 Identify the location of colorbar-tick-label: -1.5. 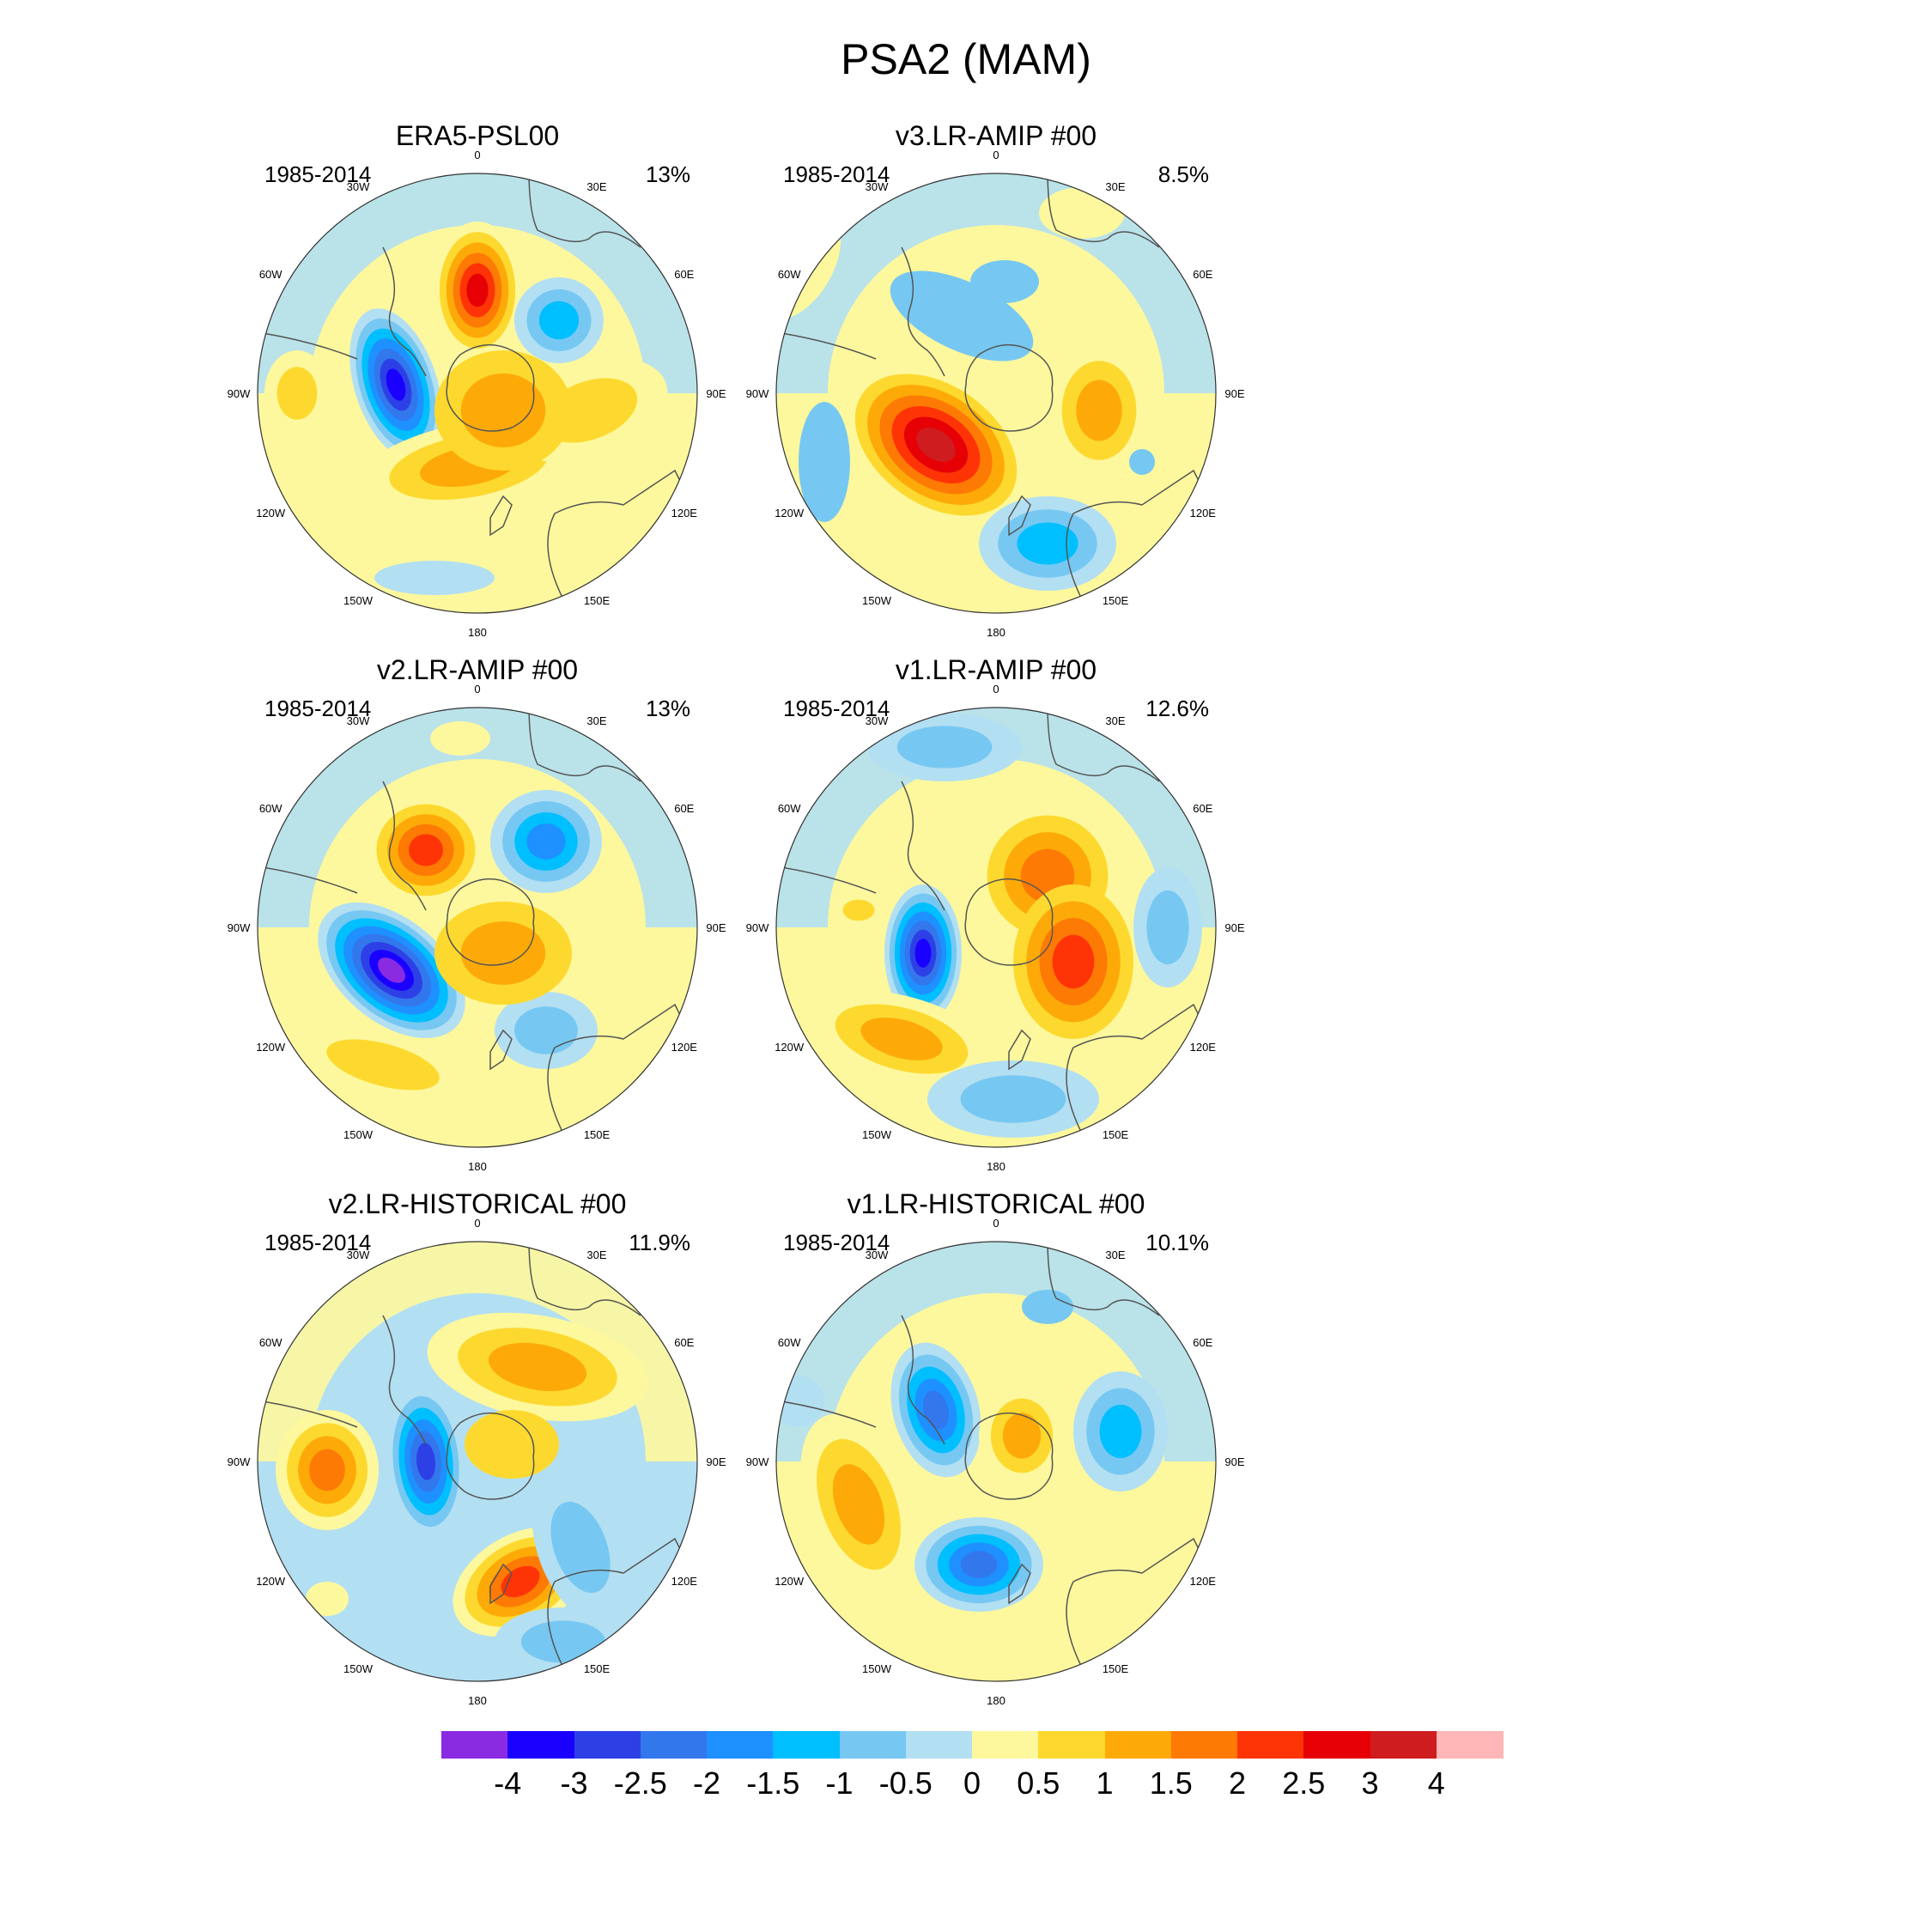
(773, 1783).